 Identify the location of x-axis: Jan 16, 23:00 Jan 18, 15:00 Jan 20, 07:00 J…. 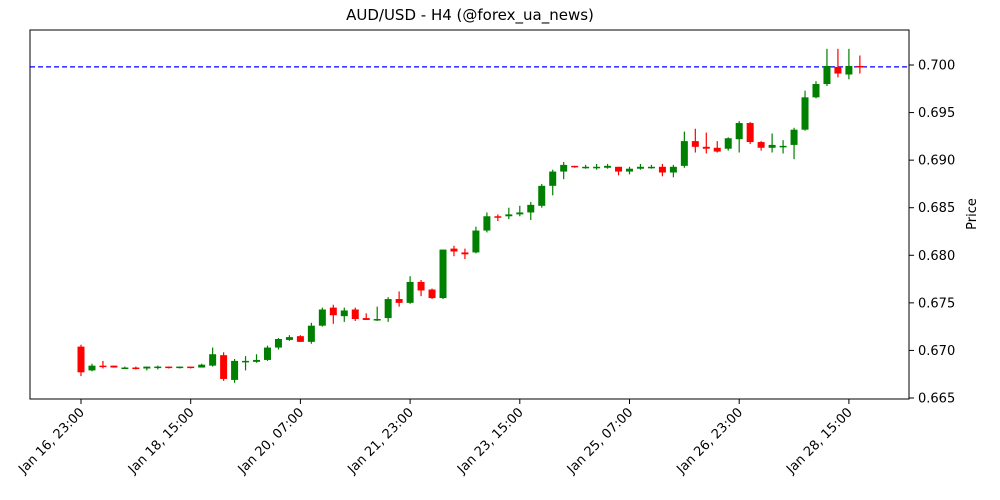
(435, 438).